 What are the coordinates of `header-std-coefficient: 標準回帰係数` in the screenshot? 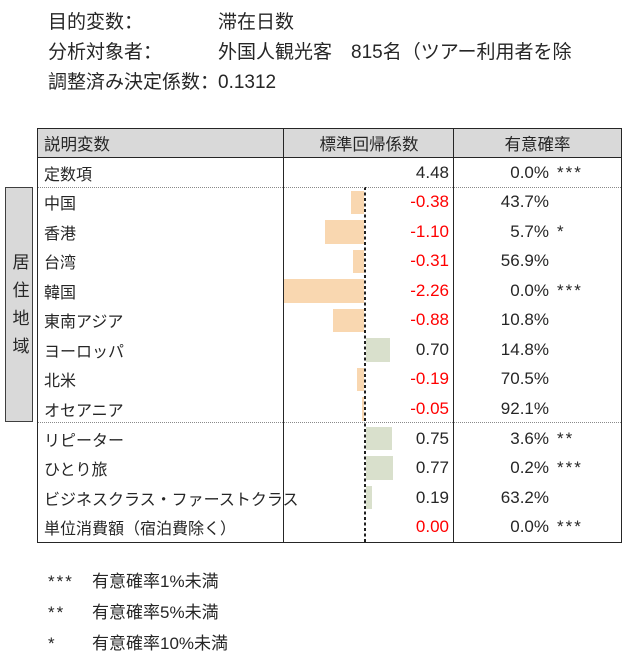 It's located at (369, 145).